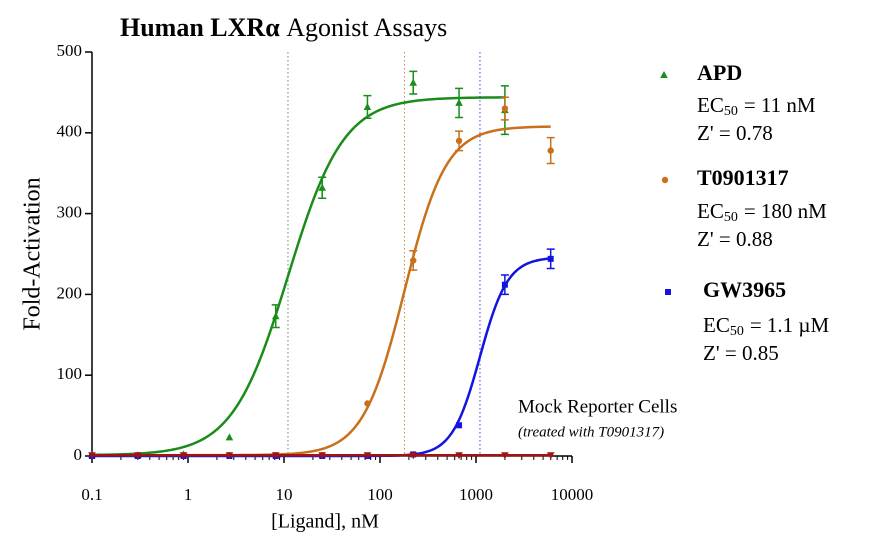 This screenshot has height=533, width=869. Describe the element at coordinates (200, 27) in the screenshot. I see `title-bold: Human LXRα` at that location.